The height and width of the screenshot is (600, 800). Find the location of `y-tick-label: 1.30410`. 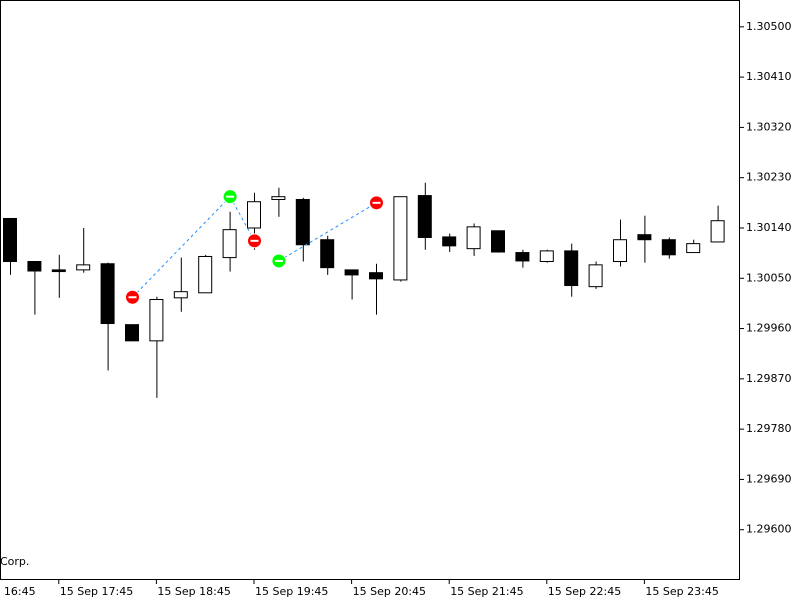

y-tick-label: 1.30410 is located at coordinates (769, 76).